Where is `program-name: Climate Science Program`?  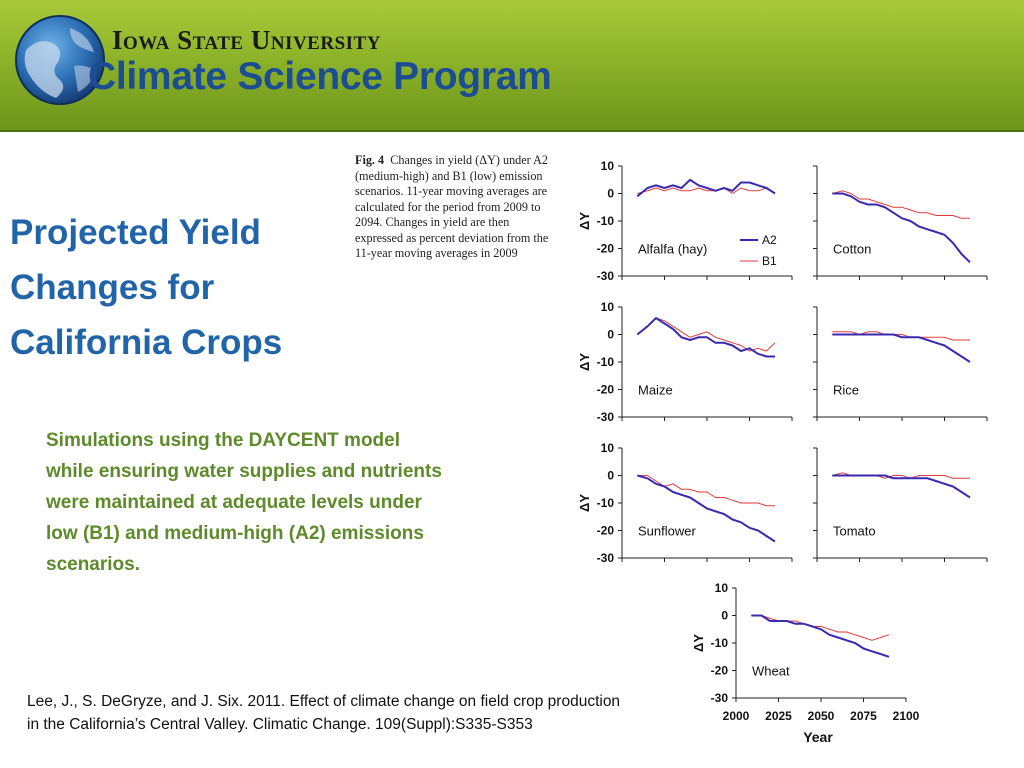
program-name: Climate Science Program is located at coordinates (320, 76).